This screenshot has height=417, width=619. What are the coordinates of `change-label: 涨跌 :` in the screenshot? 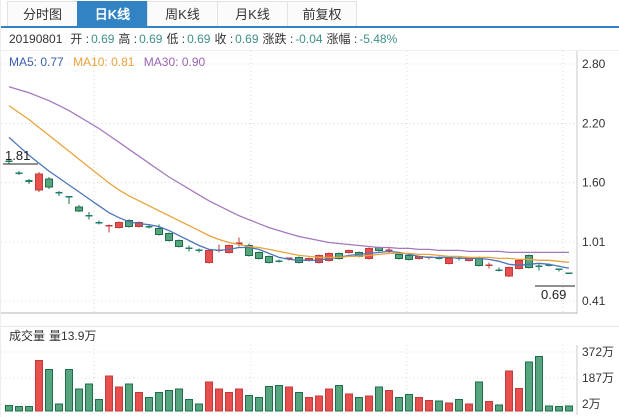 It's located at (278, 39).